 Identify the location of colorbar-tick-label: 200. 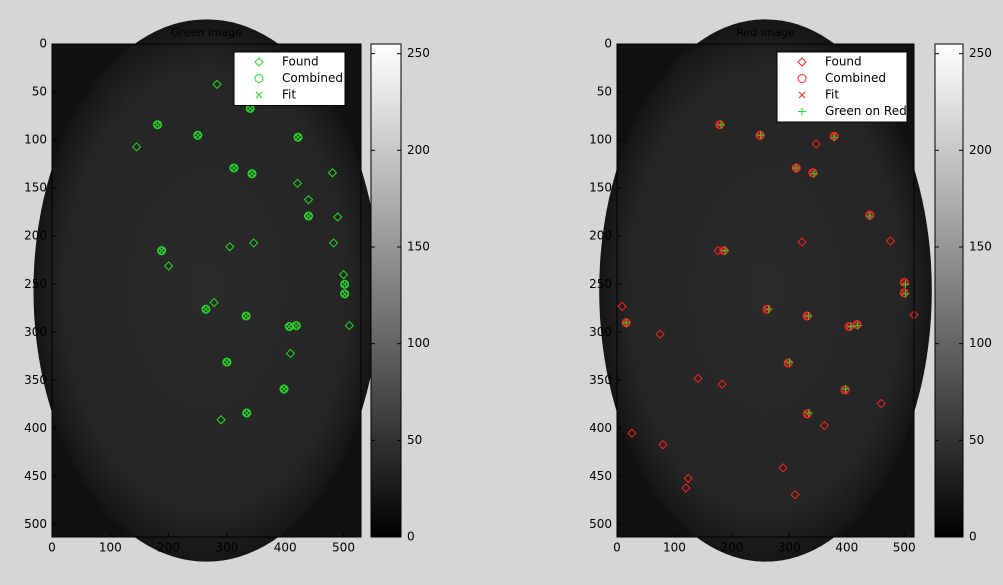
(980, 150).